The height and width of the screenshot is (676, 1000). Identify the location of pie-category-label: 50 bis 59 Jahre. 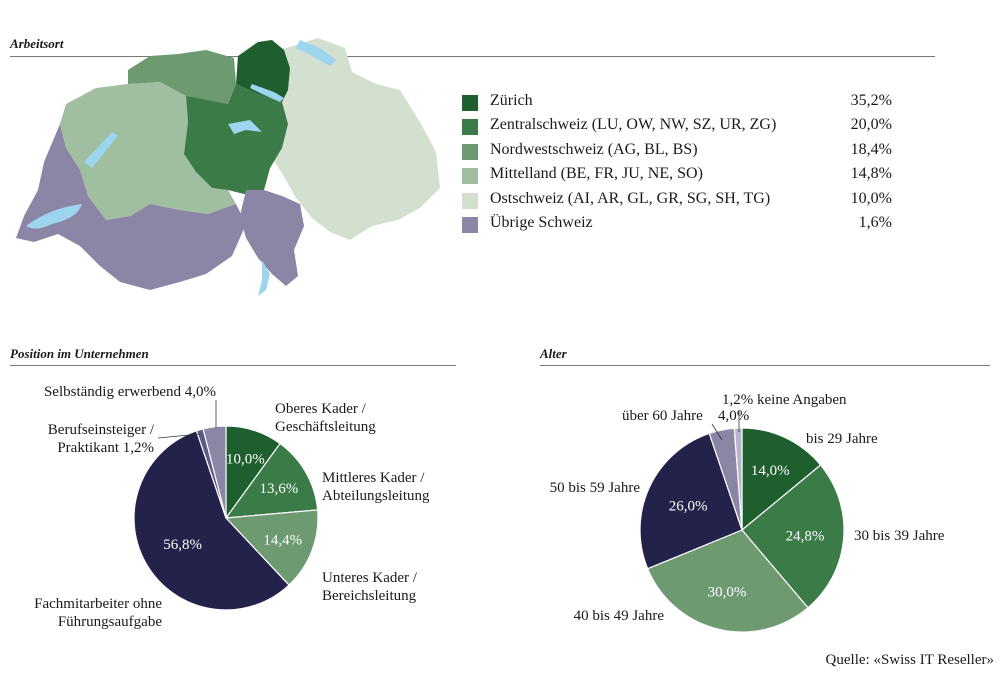
(595, 488).